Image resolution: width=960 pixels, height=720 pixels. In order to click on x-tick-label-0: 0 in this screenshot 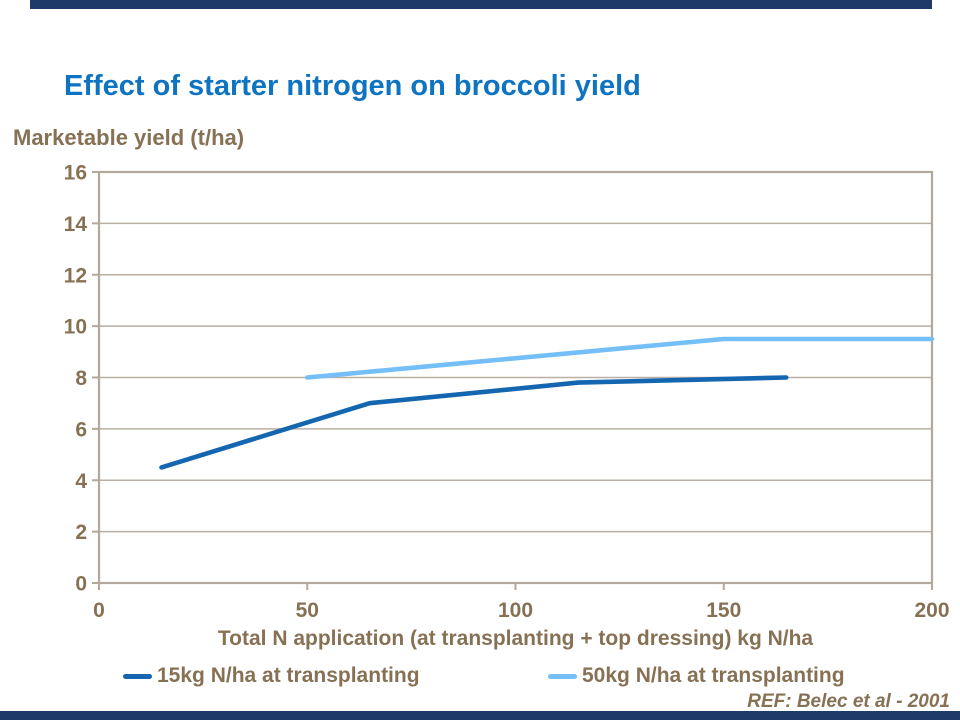, I will do `click(99, 610)`.